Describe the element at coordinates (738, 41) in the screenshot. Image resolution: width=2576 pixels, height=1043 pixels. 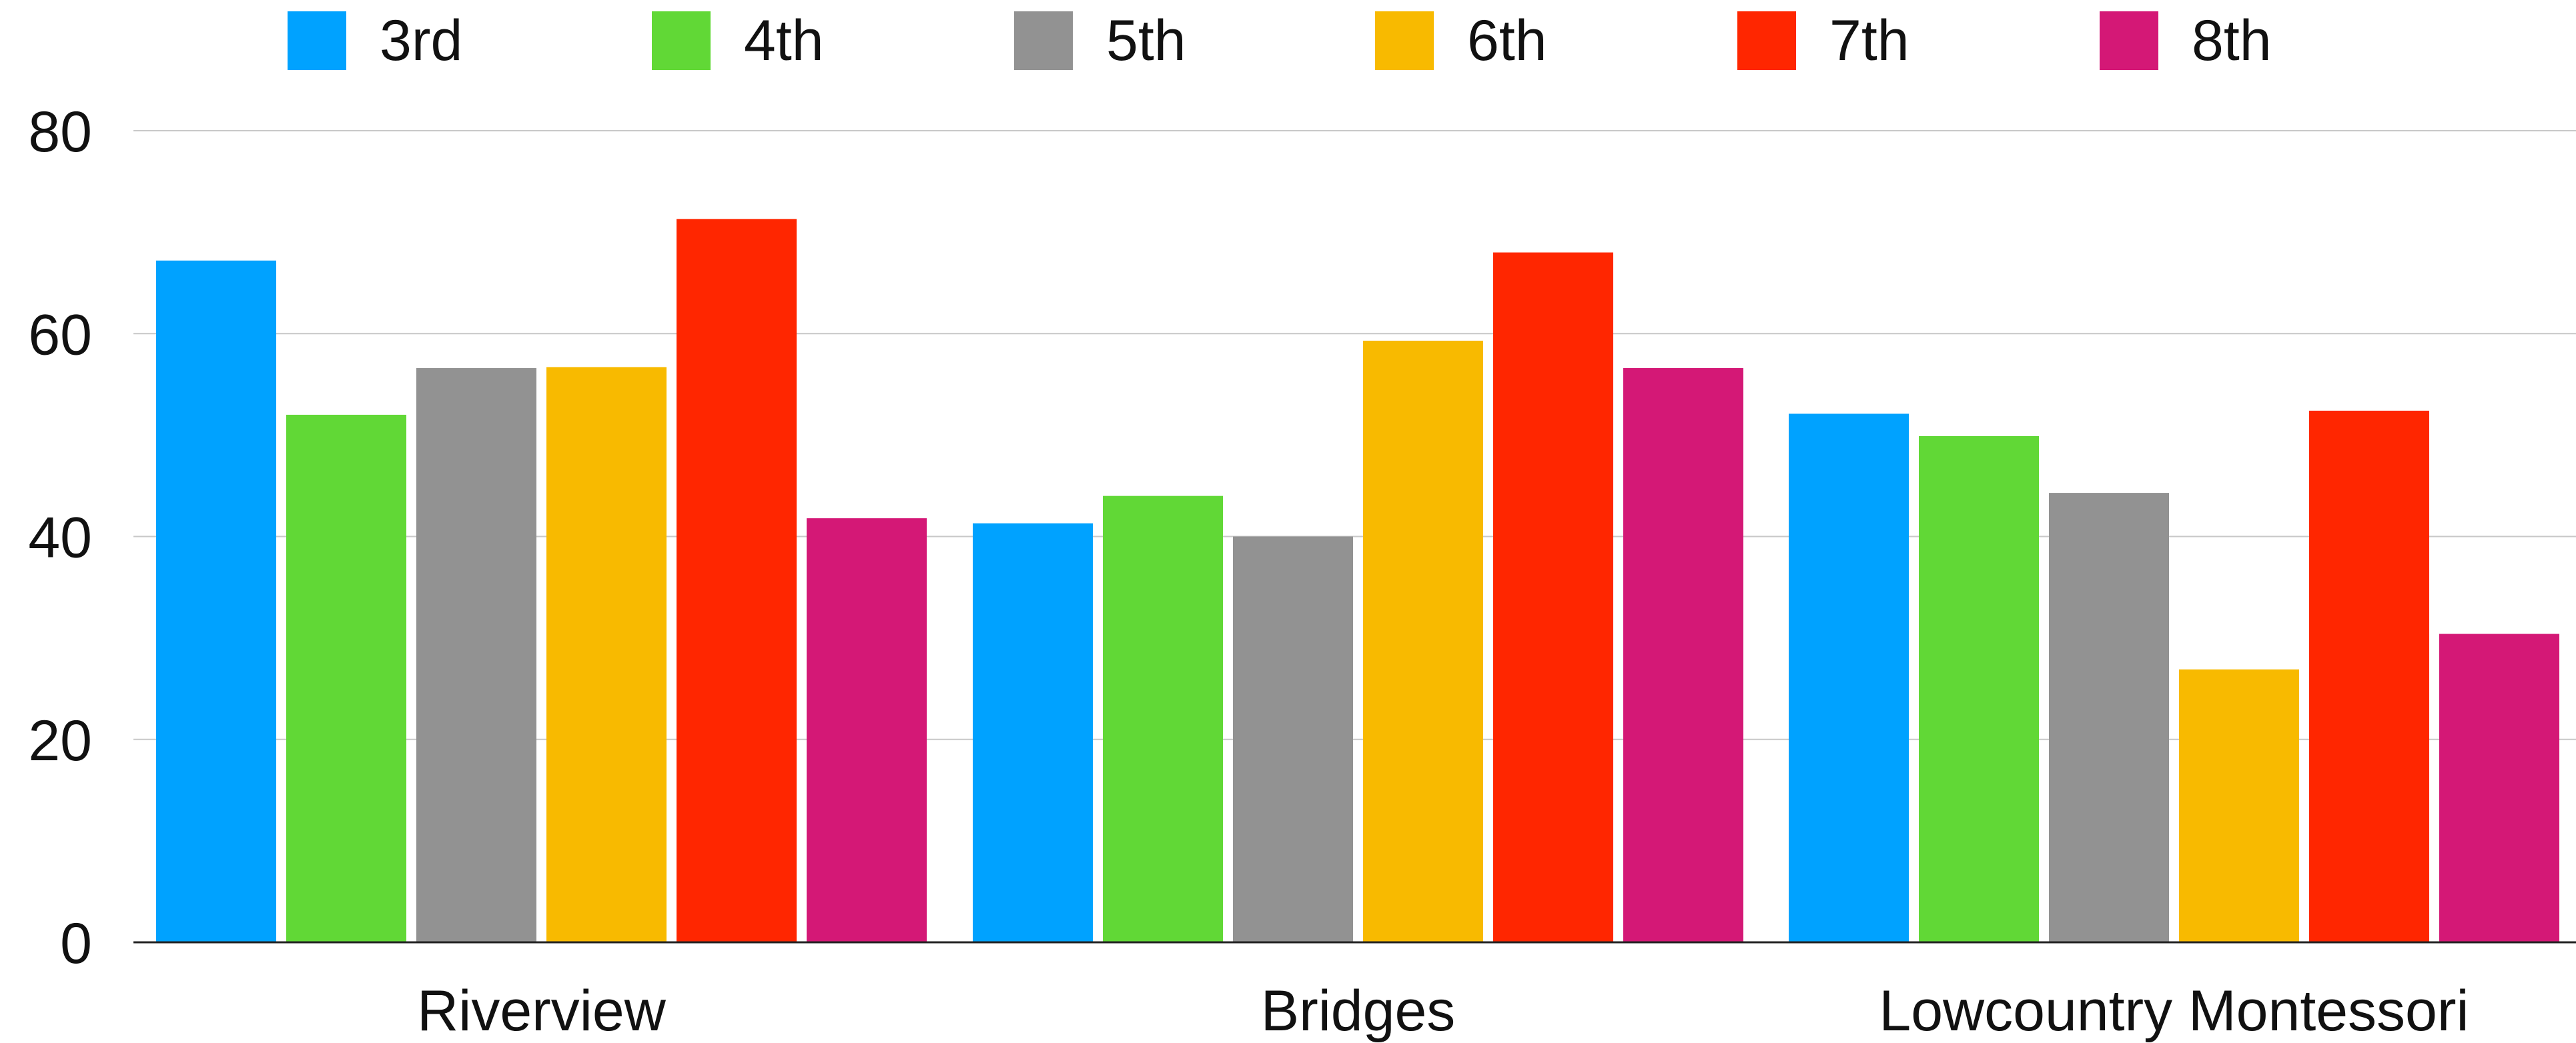
I see `legend-item: 4th` at that location.